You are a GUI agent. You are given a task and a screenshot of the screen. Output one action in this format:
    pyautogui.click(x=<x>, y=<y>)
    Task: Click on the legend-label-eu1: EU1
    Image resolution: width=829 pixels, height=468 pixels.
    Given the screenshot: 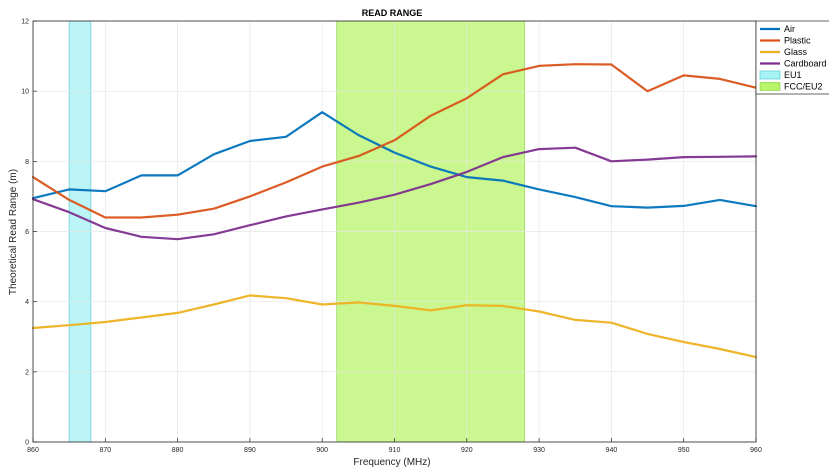 What is the action you would take?
    pyautogui.click(x=793, y=75)
    